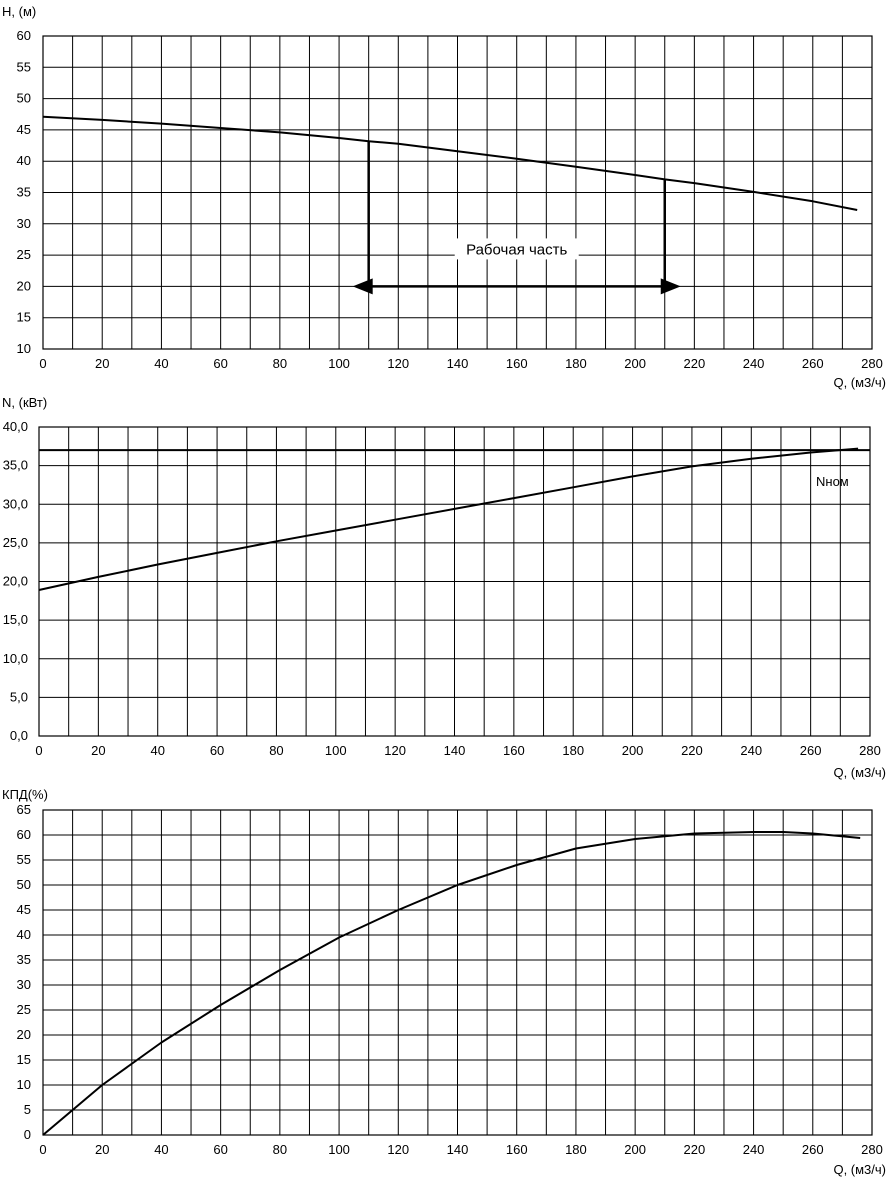 Image resolution: width=891 pixels, height=1189 pixels. I want to click on range-label: Рабочая часть, so click(516, 249).